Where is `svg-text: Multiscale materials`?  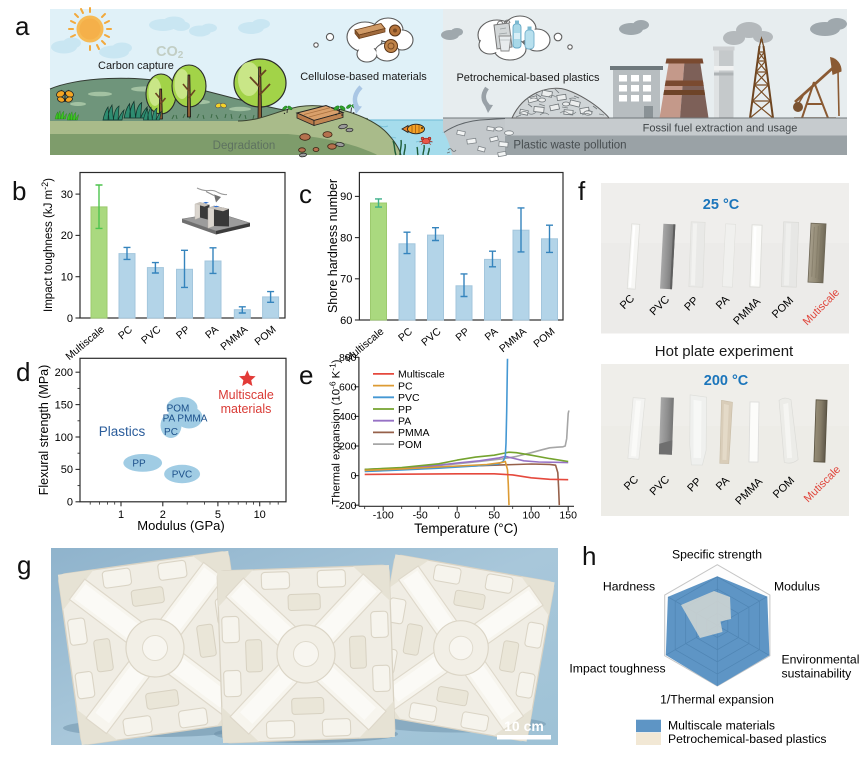
svg-text: Multiscale materials is located at coordinates (721, 726).